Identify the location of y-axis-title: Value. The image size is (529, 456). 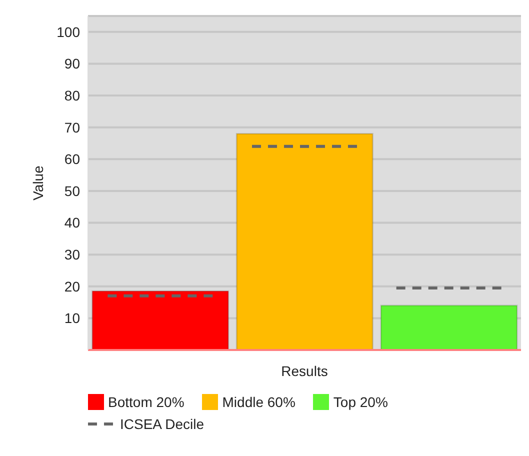
(38, 182).